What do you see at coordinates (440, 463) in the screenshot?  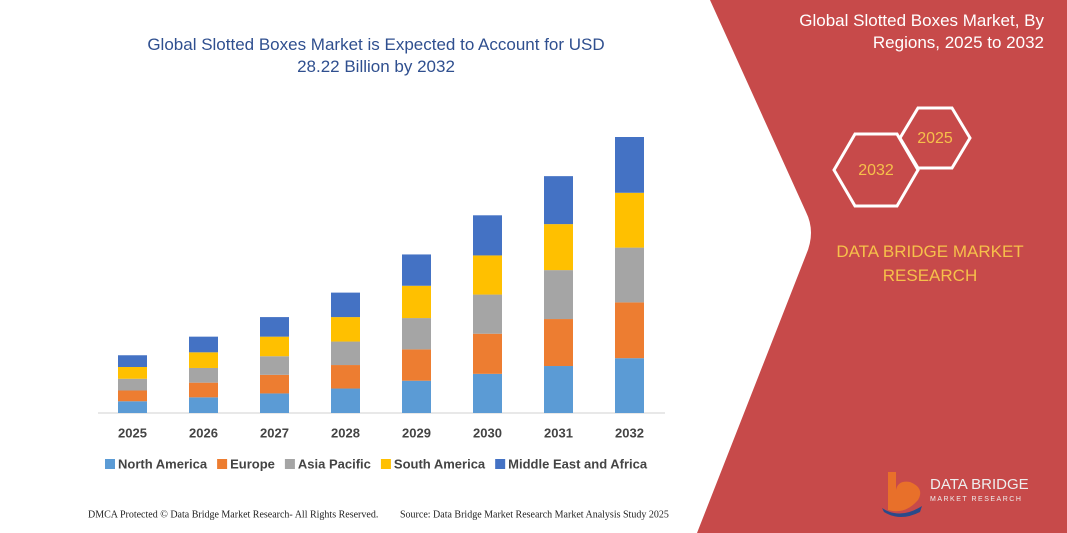 I see `legend-label: South America` at bounding box center [440, 463].